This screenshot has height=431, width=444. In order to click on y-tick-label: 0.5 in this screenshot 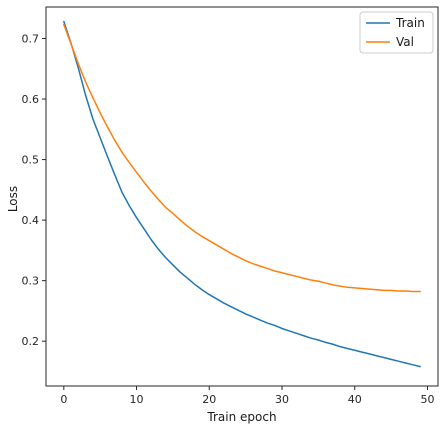, I will do `click(31, 160)`.